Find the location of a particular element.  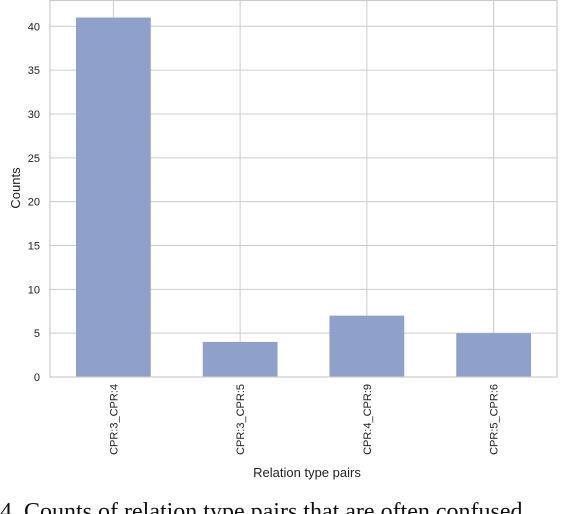

x-tick-label: CPR:5_CPR:6 is located at coordinates (495, 419).